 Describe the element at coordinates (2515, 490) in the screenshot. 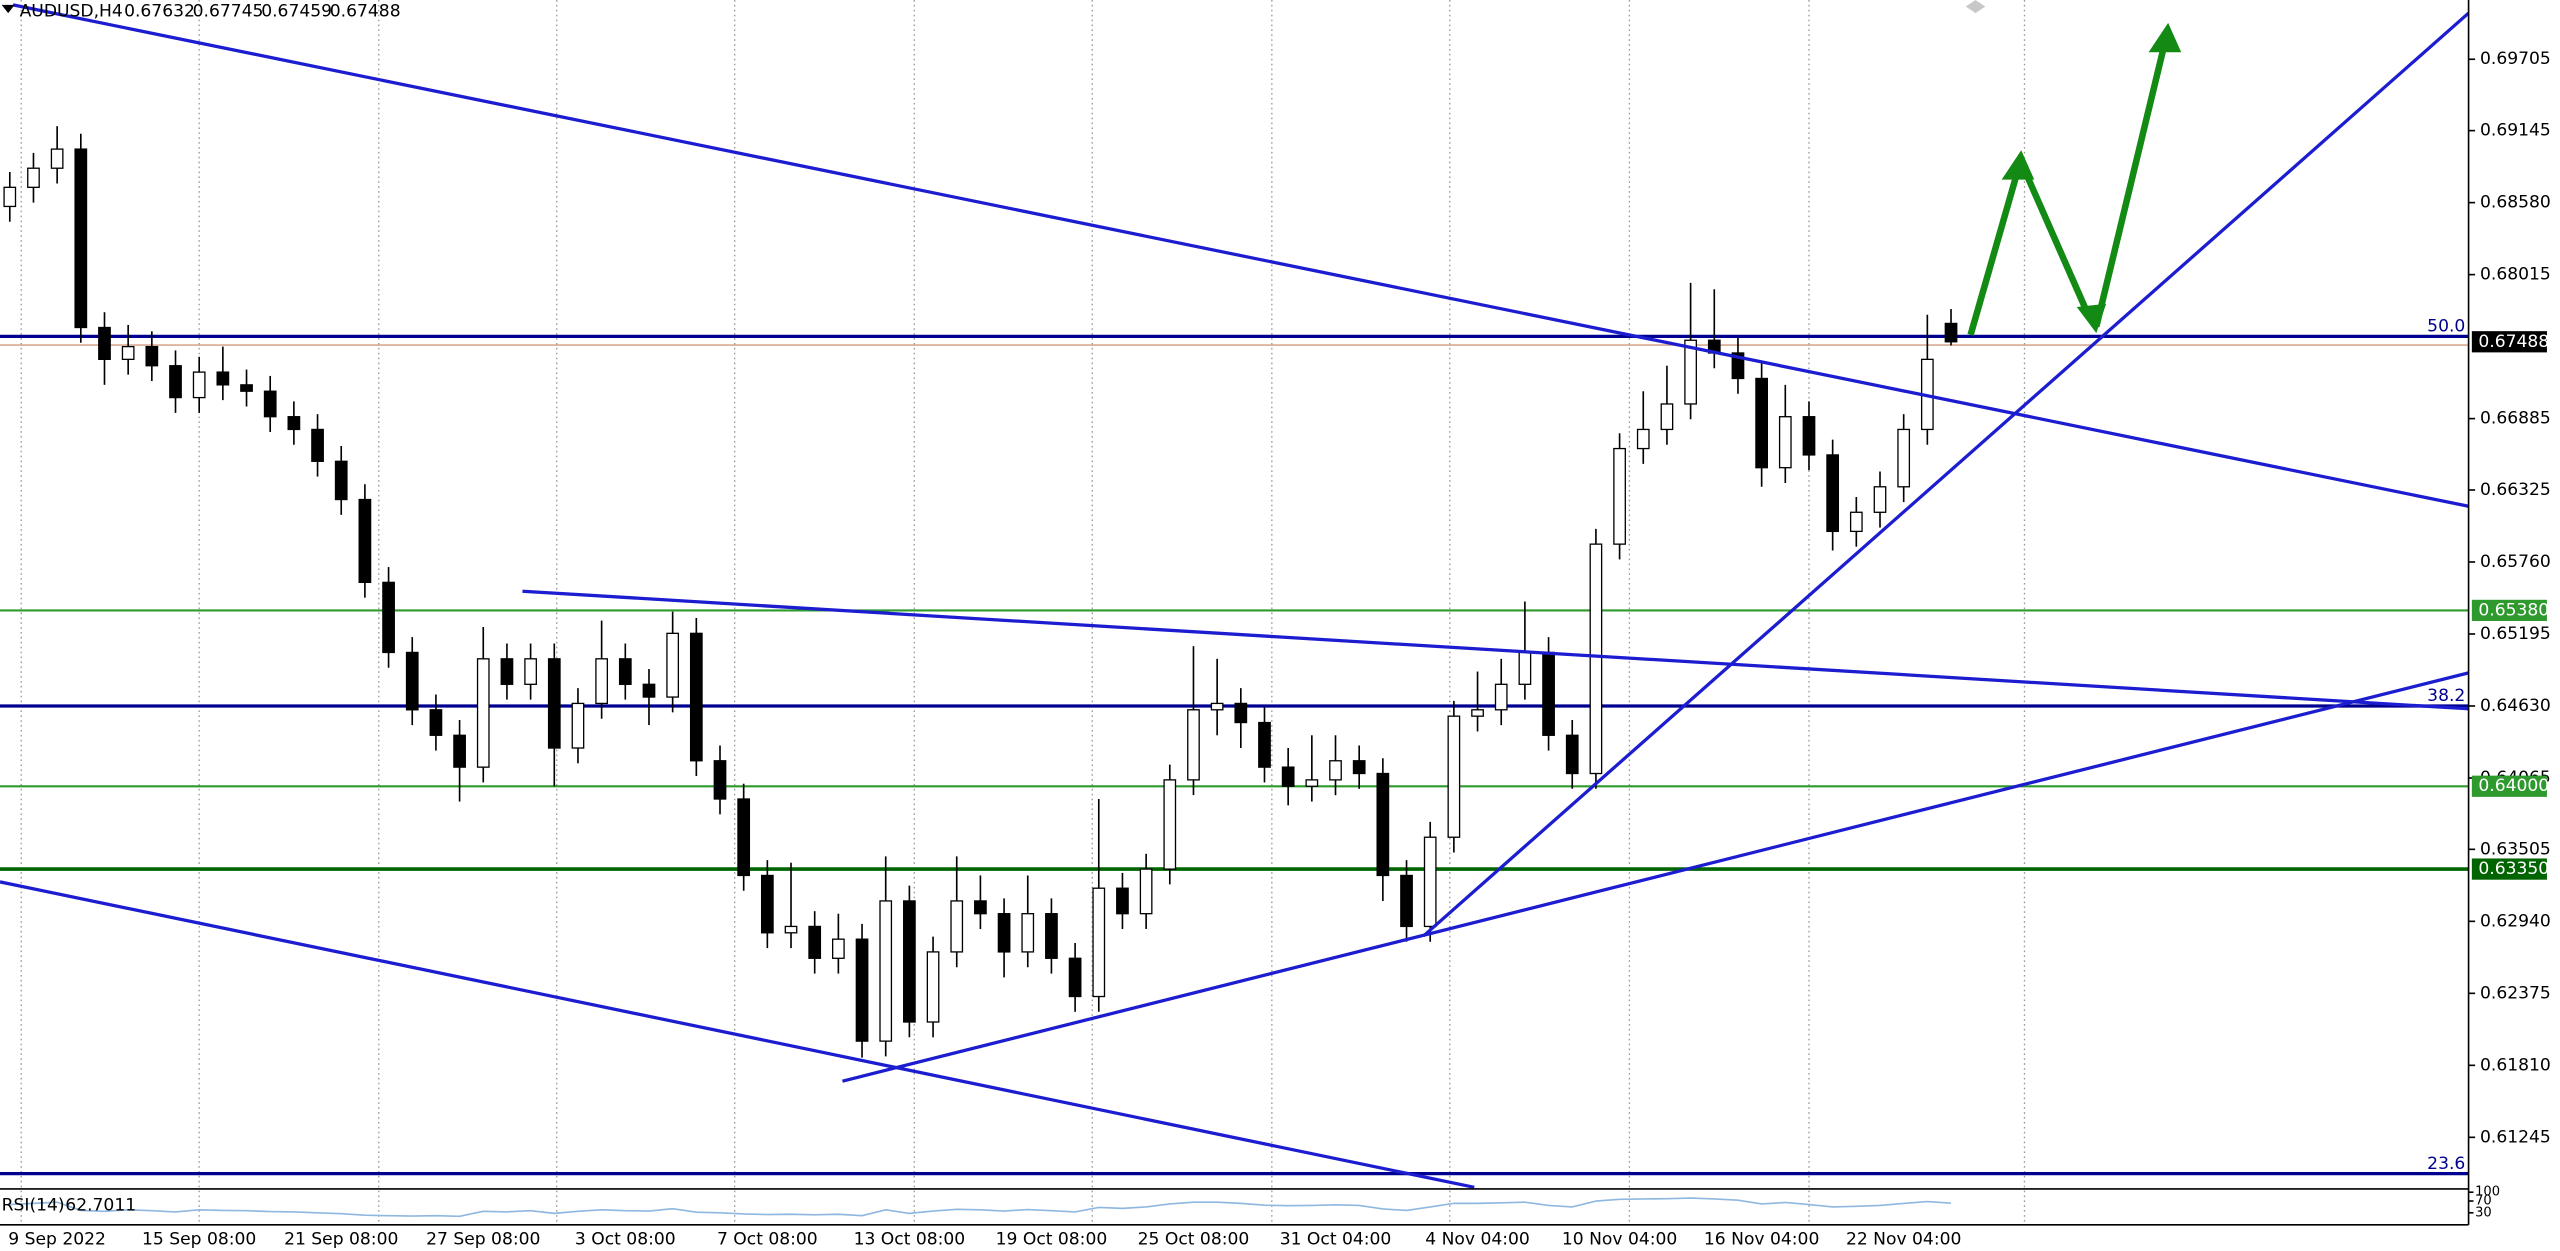

I see `y-tick-label: 0.66325` at that location.